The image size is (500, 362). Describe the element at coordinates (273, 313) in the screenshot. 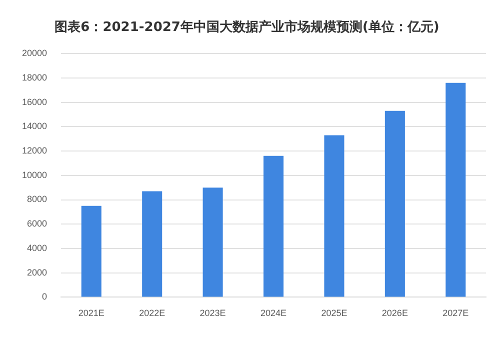

I see `x-tick-label: 2024E` at that location.